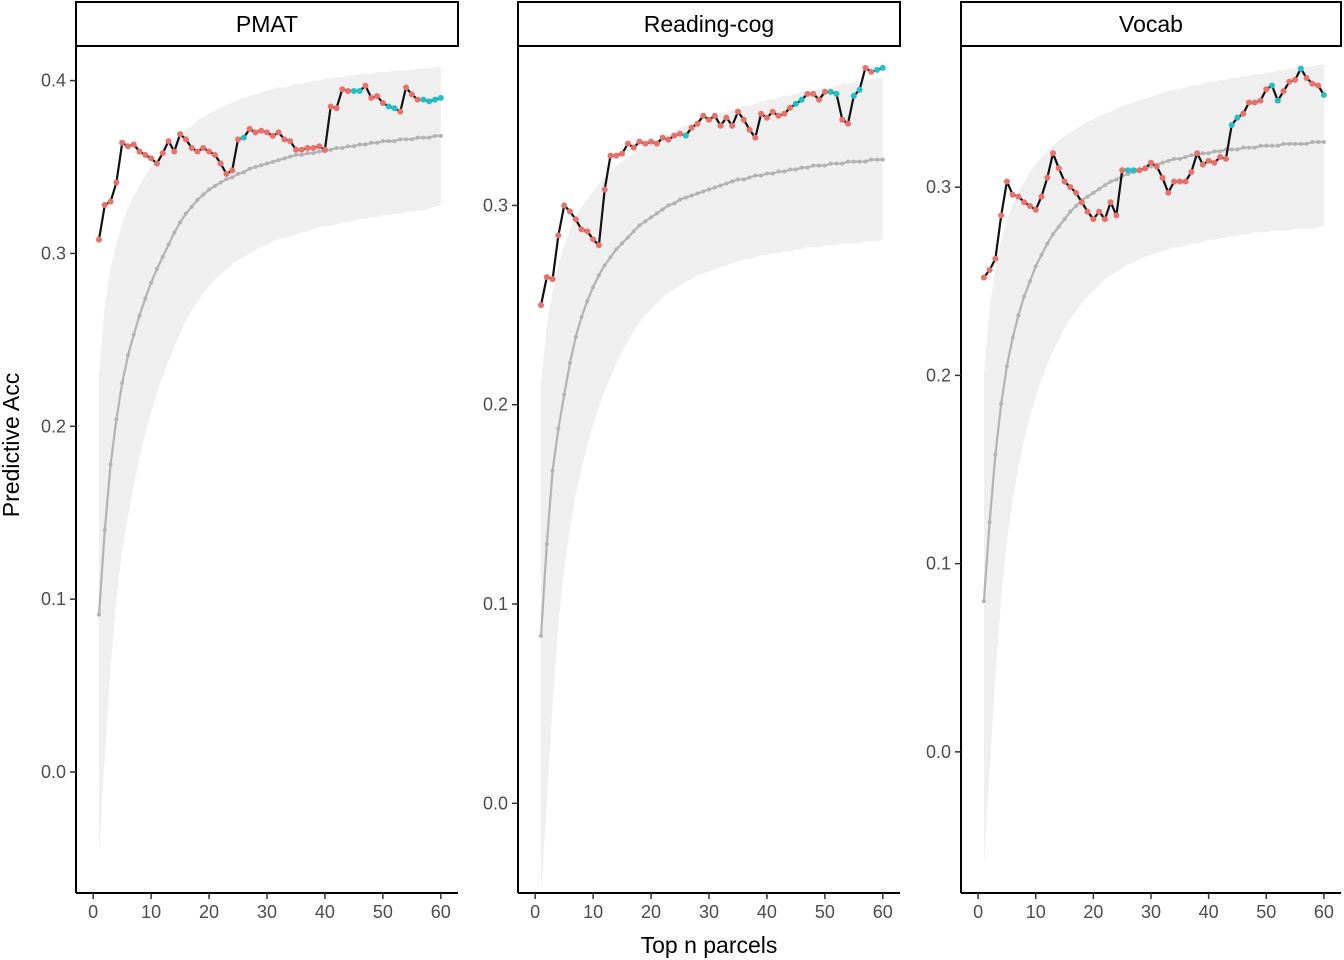  Describe the element at coordinates (1209, 912) in the screenshot. I see `x-tick-label: 40` at that location.